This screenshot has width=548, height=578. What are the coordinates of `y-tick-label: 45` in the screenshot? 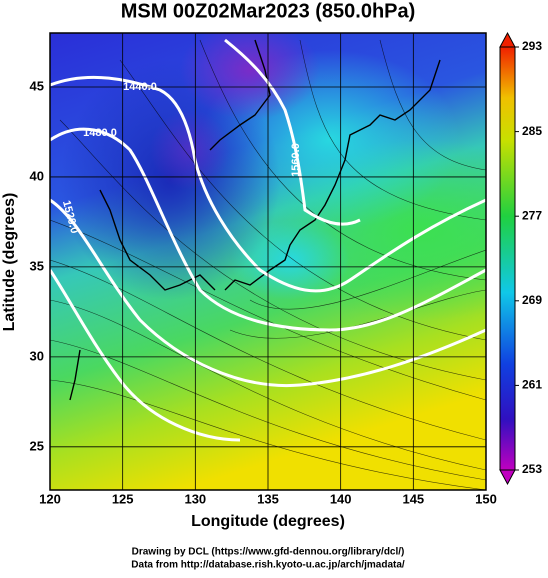 It's located at (37, 85).